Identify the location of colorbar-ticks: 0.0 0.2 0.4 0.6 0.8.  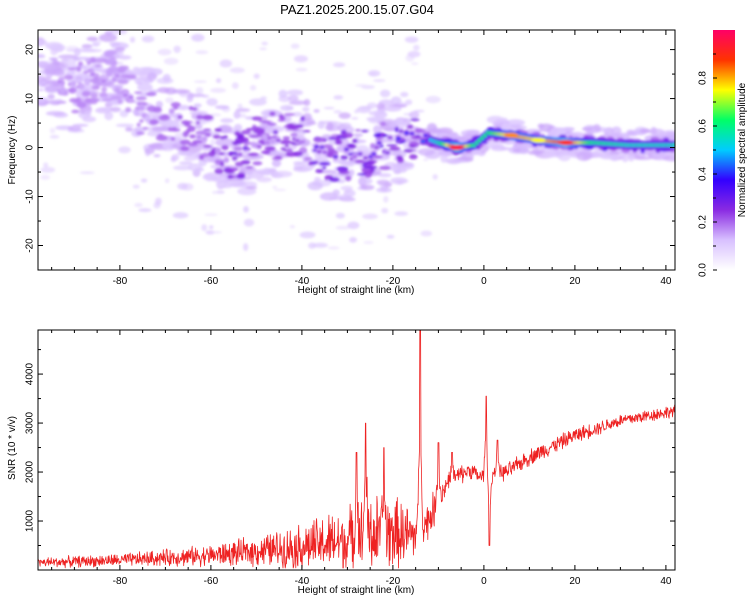
(707, 165).